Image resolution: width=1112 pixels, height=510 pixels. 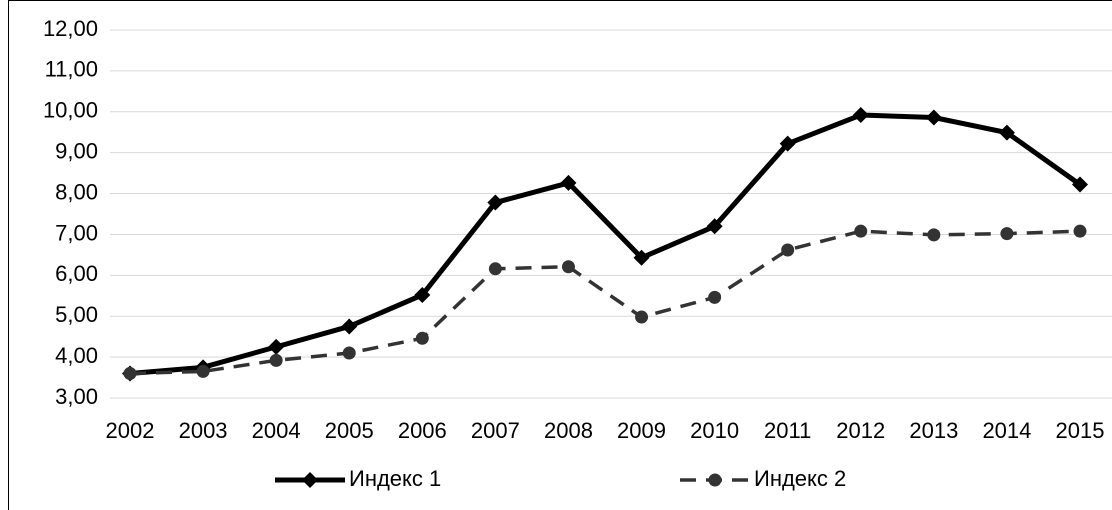 What do you see at coordinates (641, 430) in the screenshot?
I see `x-tick-label: 2009` at bounding box center [641, 430].